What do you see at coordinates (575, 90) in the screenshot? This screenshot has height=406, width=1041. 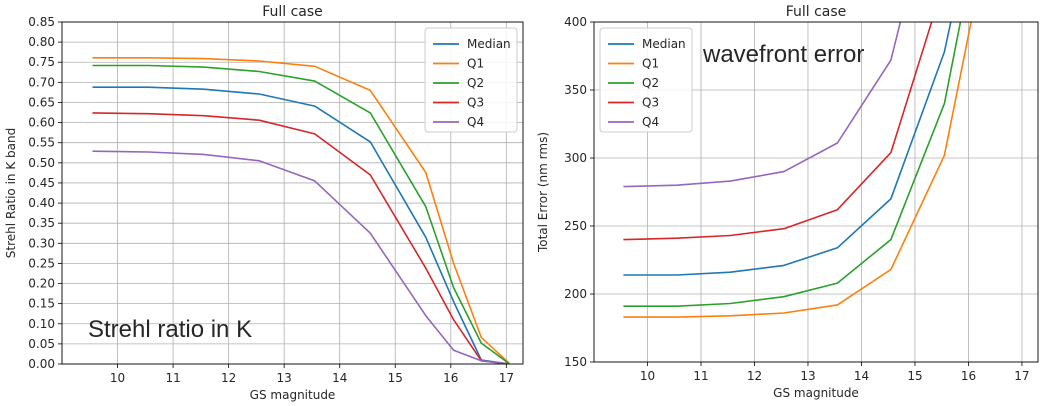 I see `y-tick-label: 350` at bounding box center [575, 90].